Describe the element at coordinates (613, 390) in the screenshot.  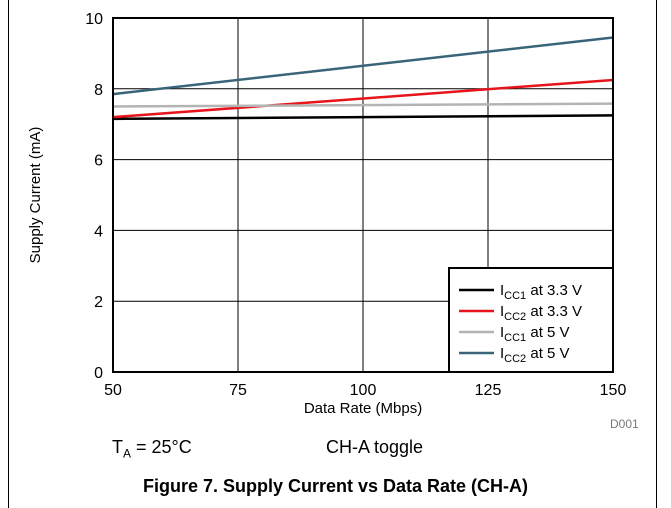
I see `x-tick-label: 150` at that location.